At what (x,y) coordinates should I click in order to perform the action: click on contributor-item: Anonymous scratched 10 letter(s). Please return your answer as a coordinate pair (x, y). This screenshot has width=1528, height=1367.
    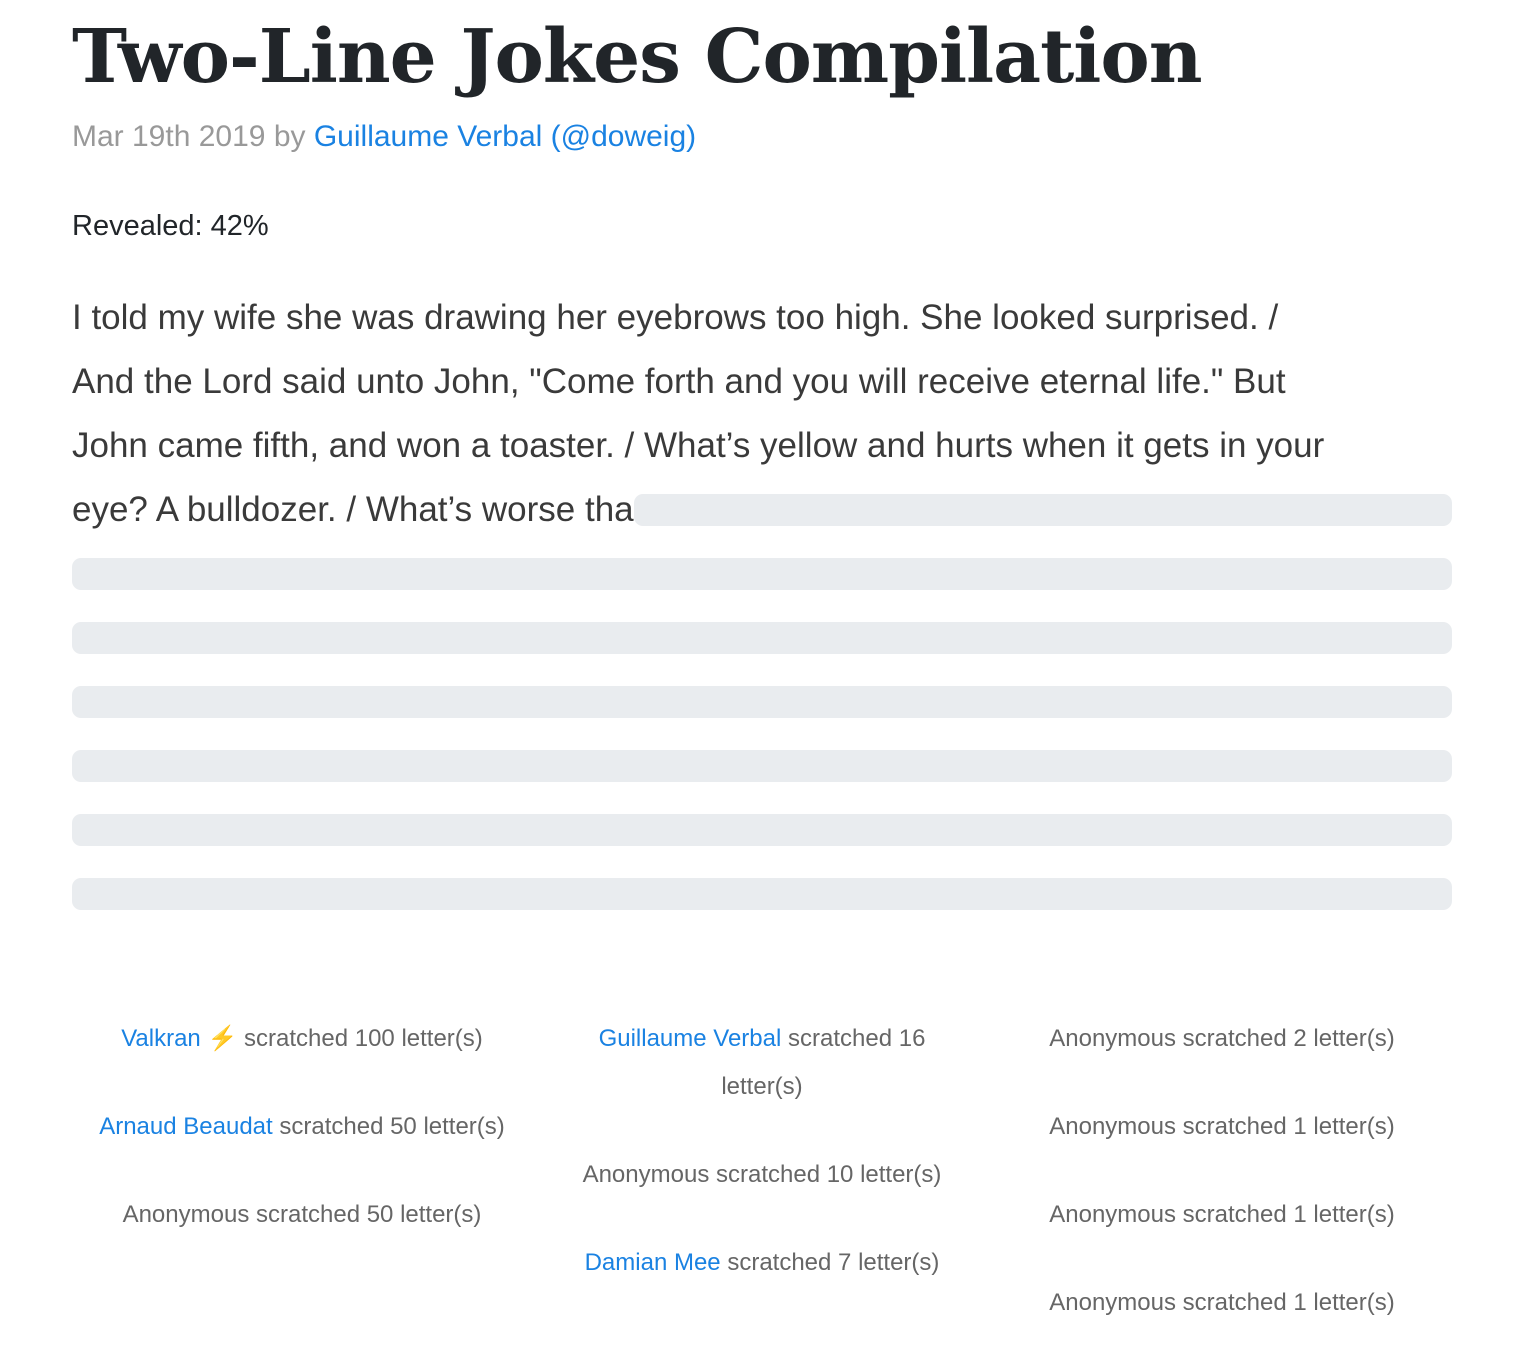
    Looking at the image, I should click on (762, 1175).